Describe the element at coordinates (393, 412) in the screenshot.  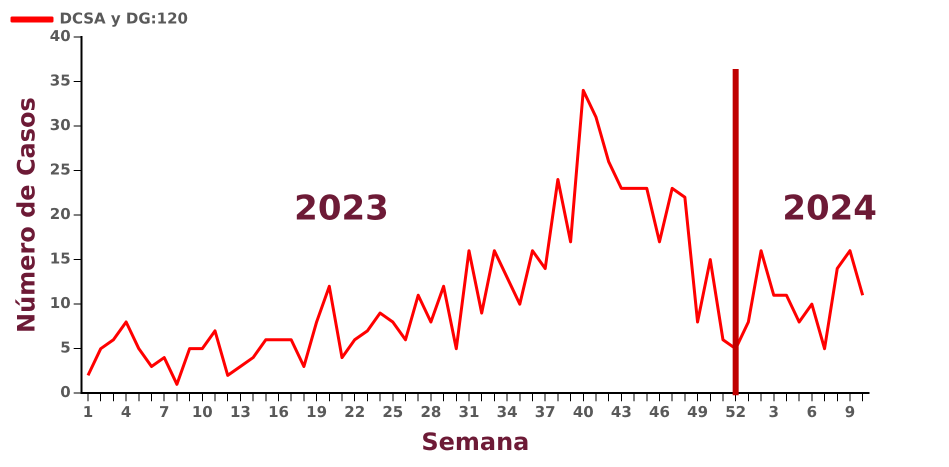
I see `x-tick-label: 25` at that location.